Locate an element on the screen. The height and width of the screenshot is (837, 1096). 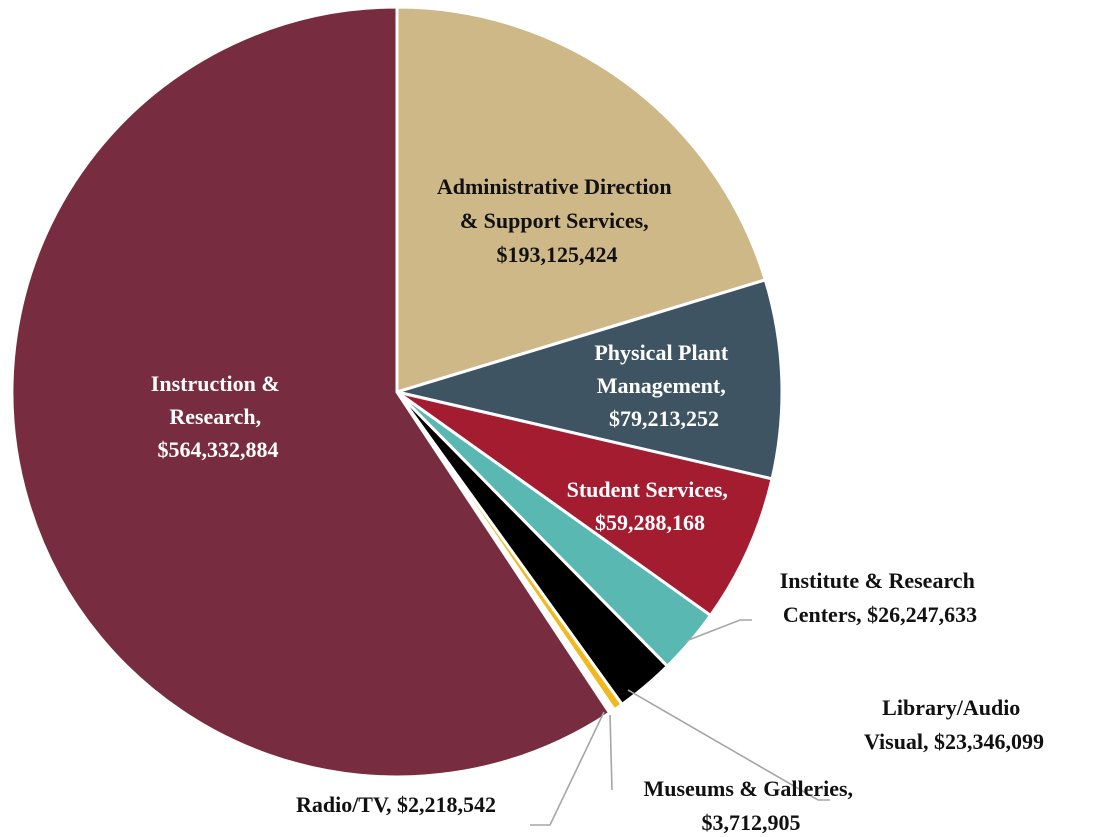
label-radio-tv: Radio/TV, $2,218,542 is located at coordinates (396, 804).